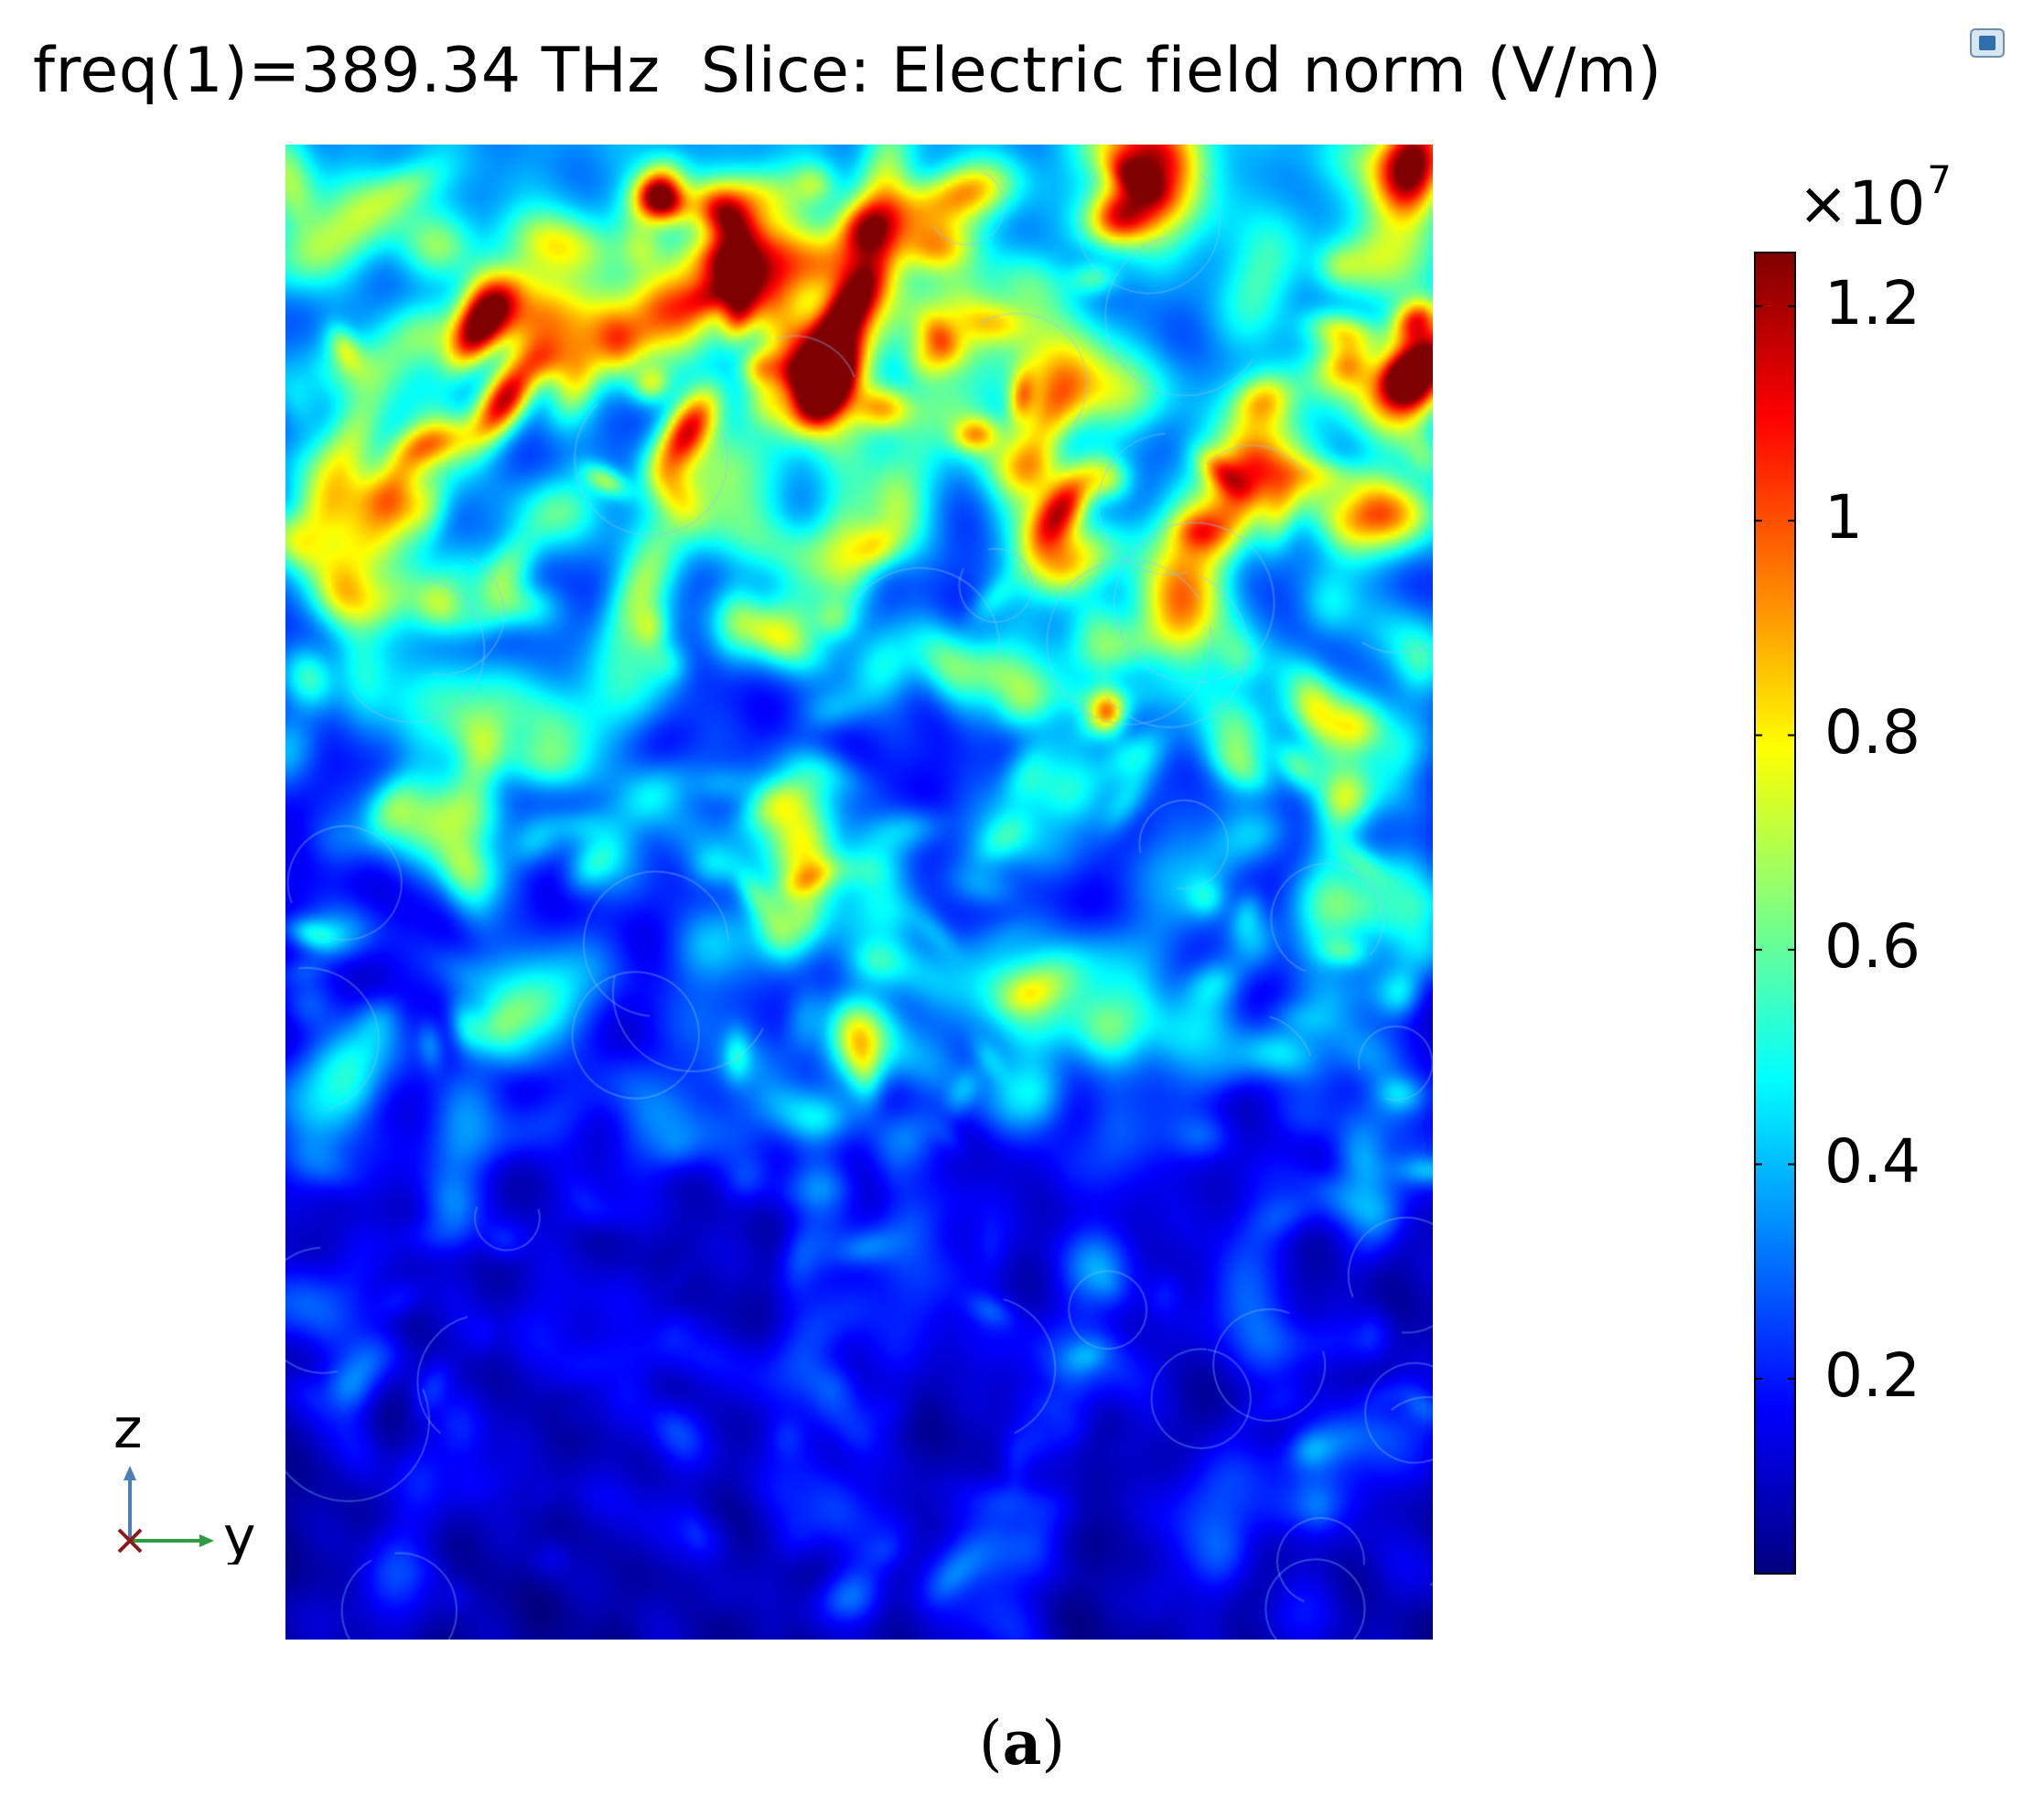 The height and width of the screenshot is (1796, 2044). I want to click on x-axis-marker, so click(130, 1541).